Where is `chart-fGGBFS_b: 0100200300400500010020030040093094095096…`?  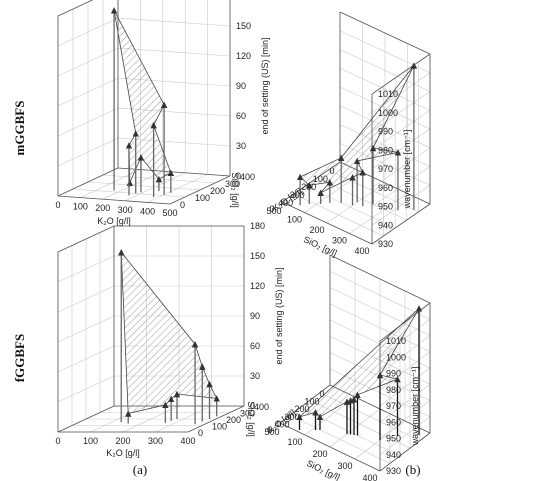 chart-fGGBFS_b: 0100200300400500010020030040093094095096… is located at coordinates (347, 367).